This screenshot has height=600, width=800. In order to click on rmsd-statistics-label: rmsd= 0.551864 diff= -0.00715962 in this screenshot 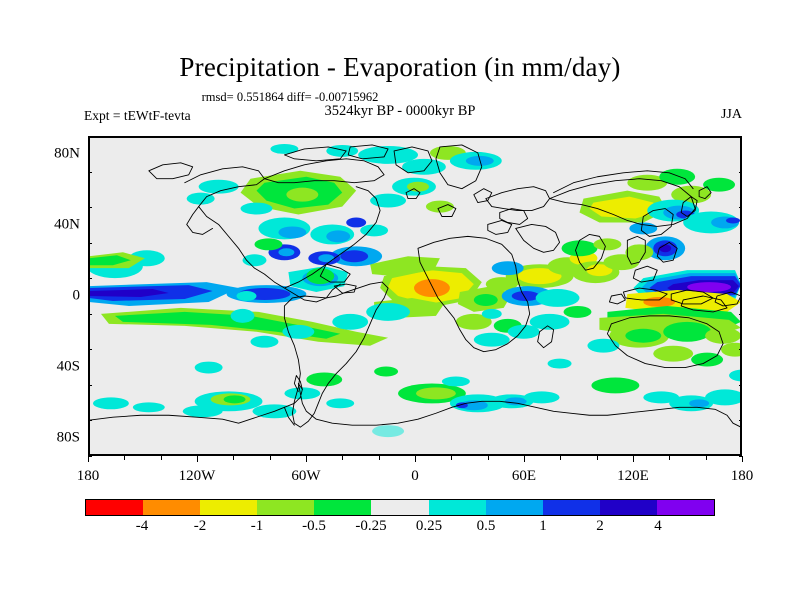, I will do `click(290, 97)`.